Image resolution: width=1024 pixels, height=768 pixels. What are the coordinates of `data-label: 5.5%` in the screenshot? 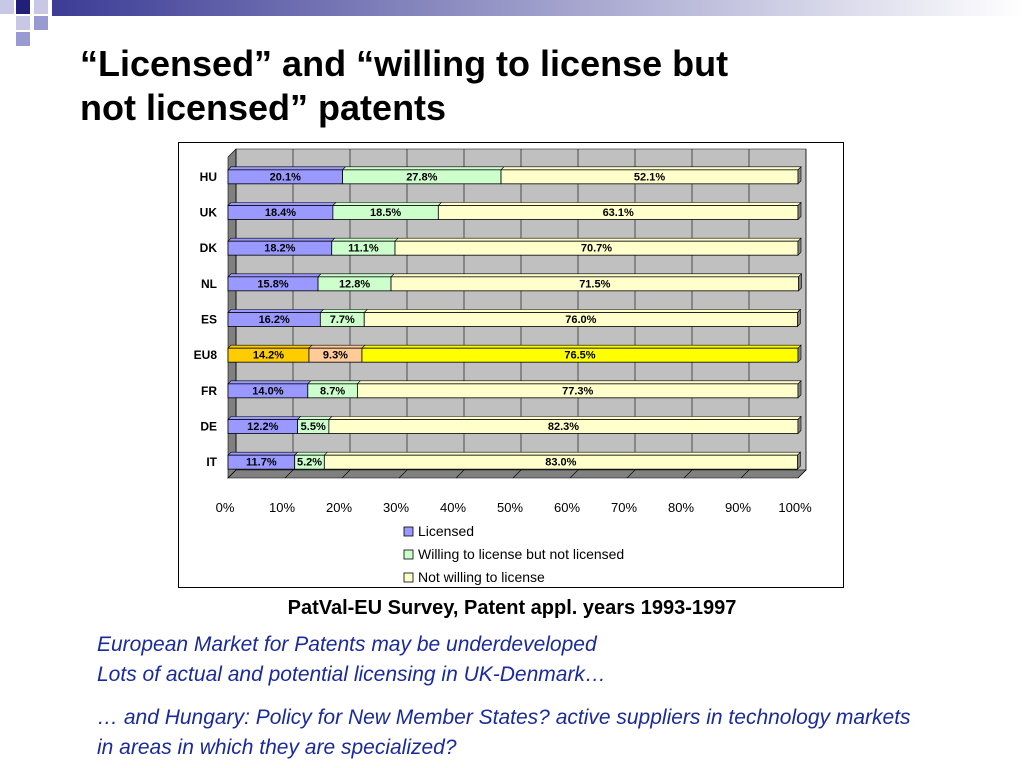 It's located at (313, 427).